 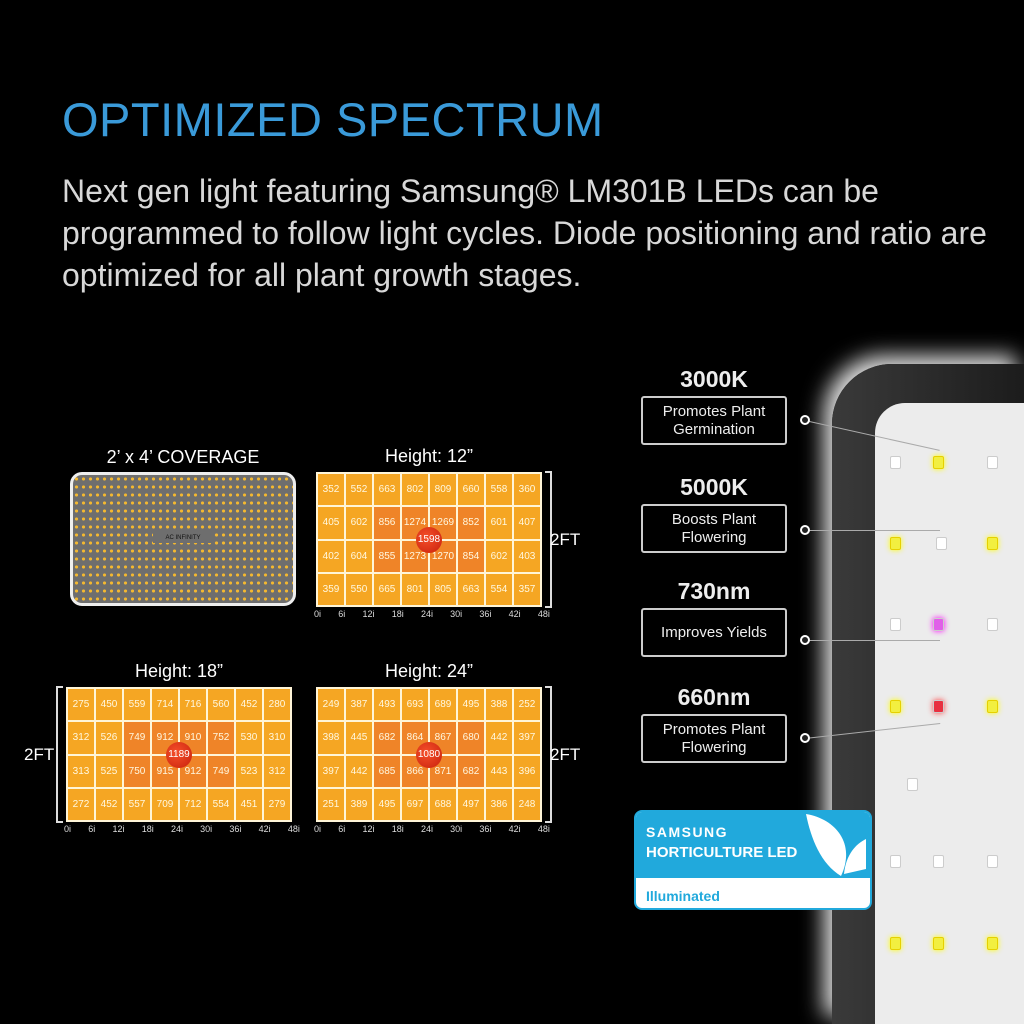 I want to click on spec-label: Promotes Plant Germination, so click(x=714, y=420).